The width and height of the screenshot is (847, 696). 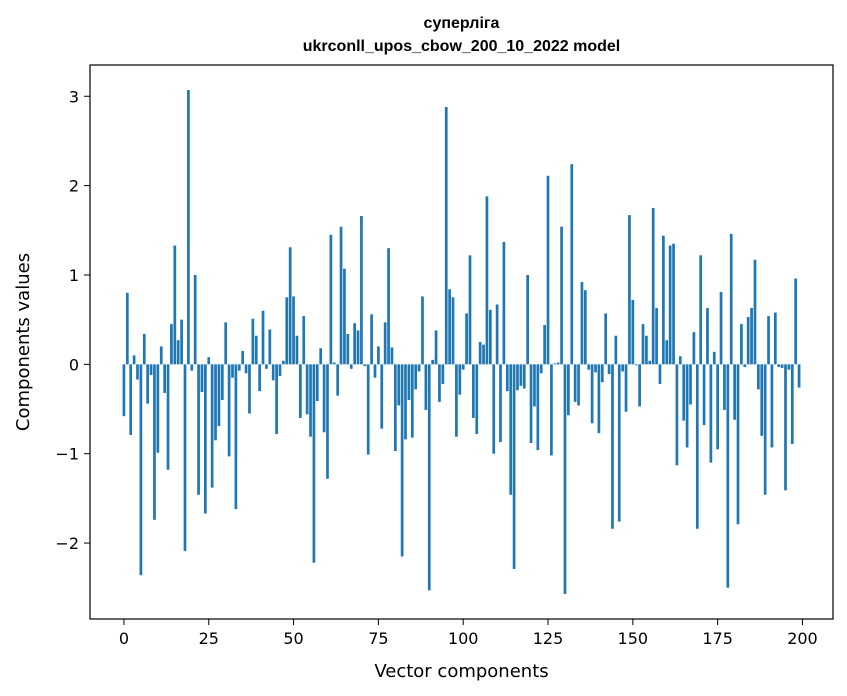 I want to click on x-axis-ticks: 0 25 50 75 100 125 150 175 200, so click(x=468, y=633).